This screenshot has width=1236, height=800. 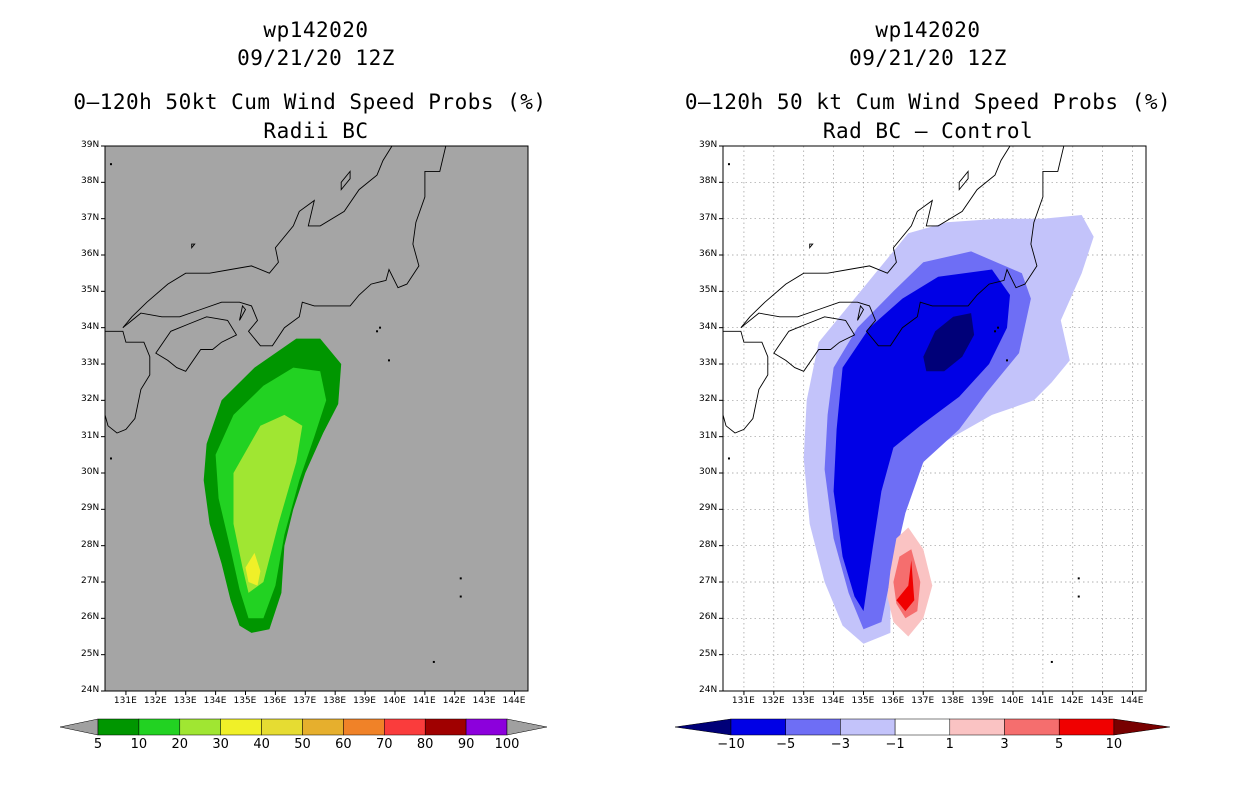 What do you see at coordinates (949, 744) in the screenshot?
I see `colorbar-label: 1` at bounding box center [949, 744].